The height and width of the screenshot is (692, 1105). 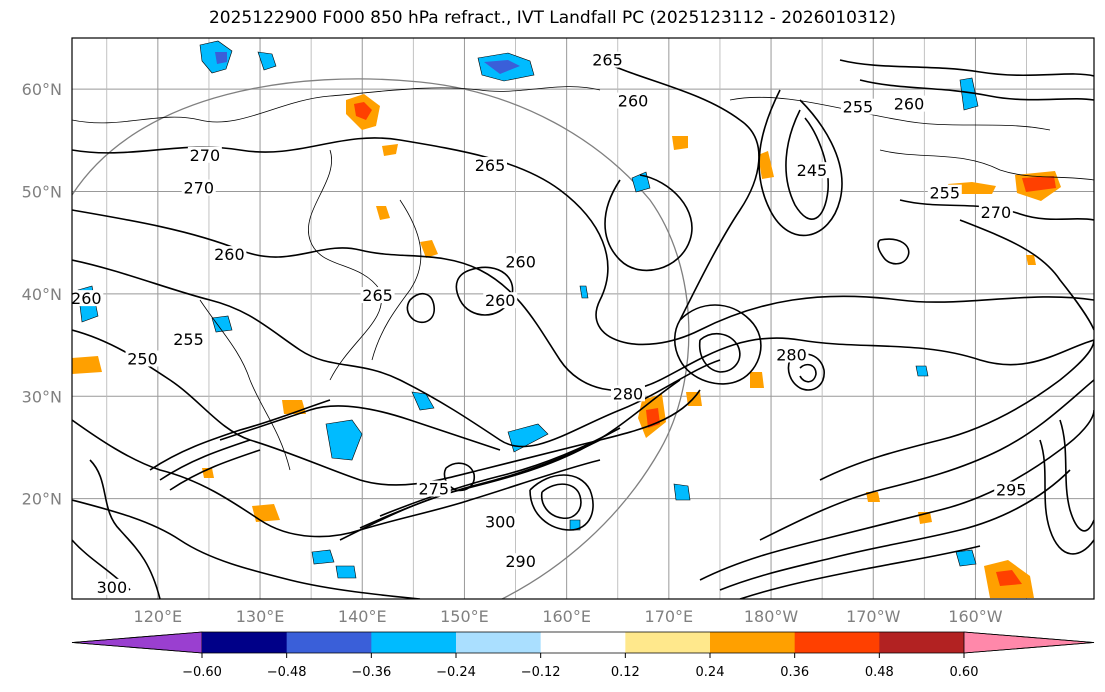 I want to click on contour-label-11: 255, so click(x=945, y=193).